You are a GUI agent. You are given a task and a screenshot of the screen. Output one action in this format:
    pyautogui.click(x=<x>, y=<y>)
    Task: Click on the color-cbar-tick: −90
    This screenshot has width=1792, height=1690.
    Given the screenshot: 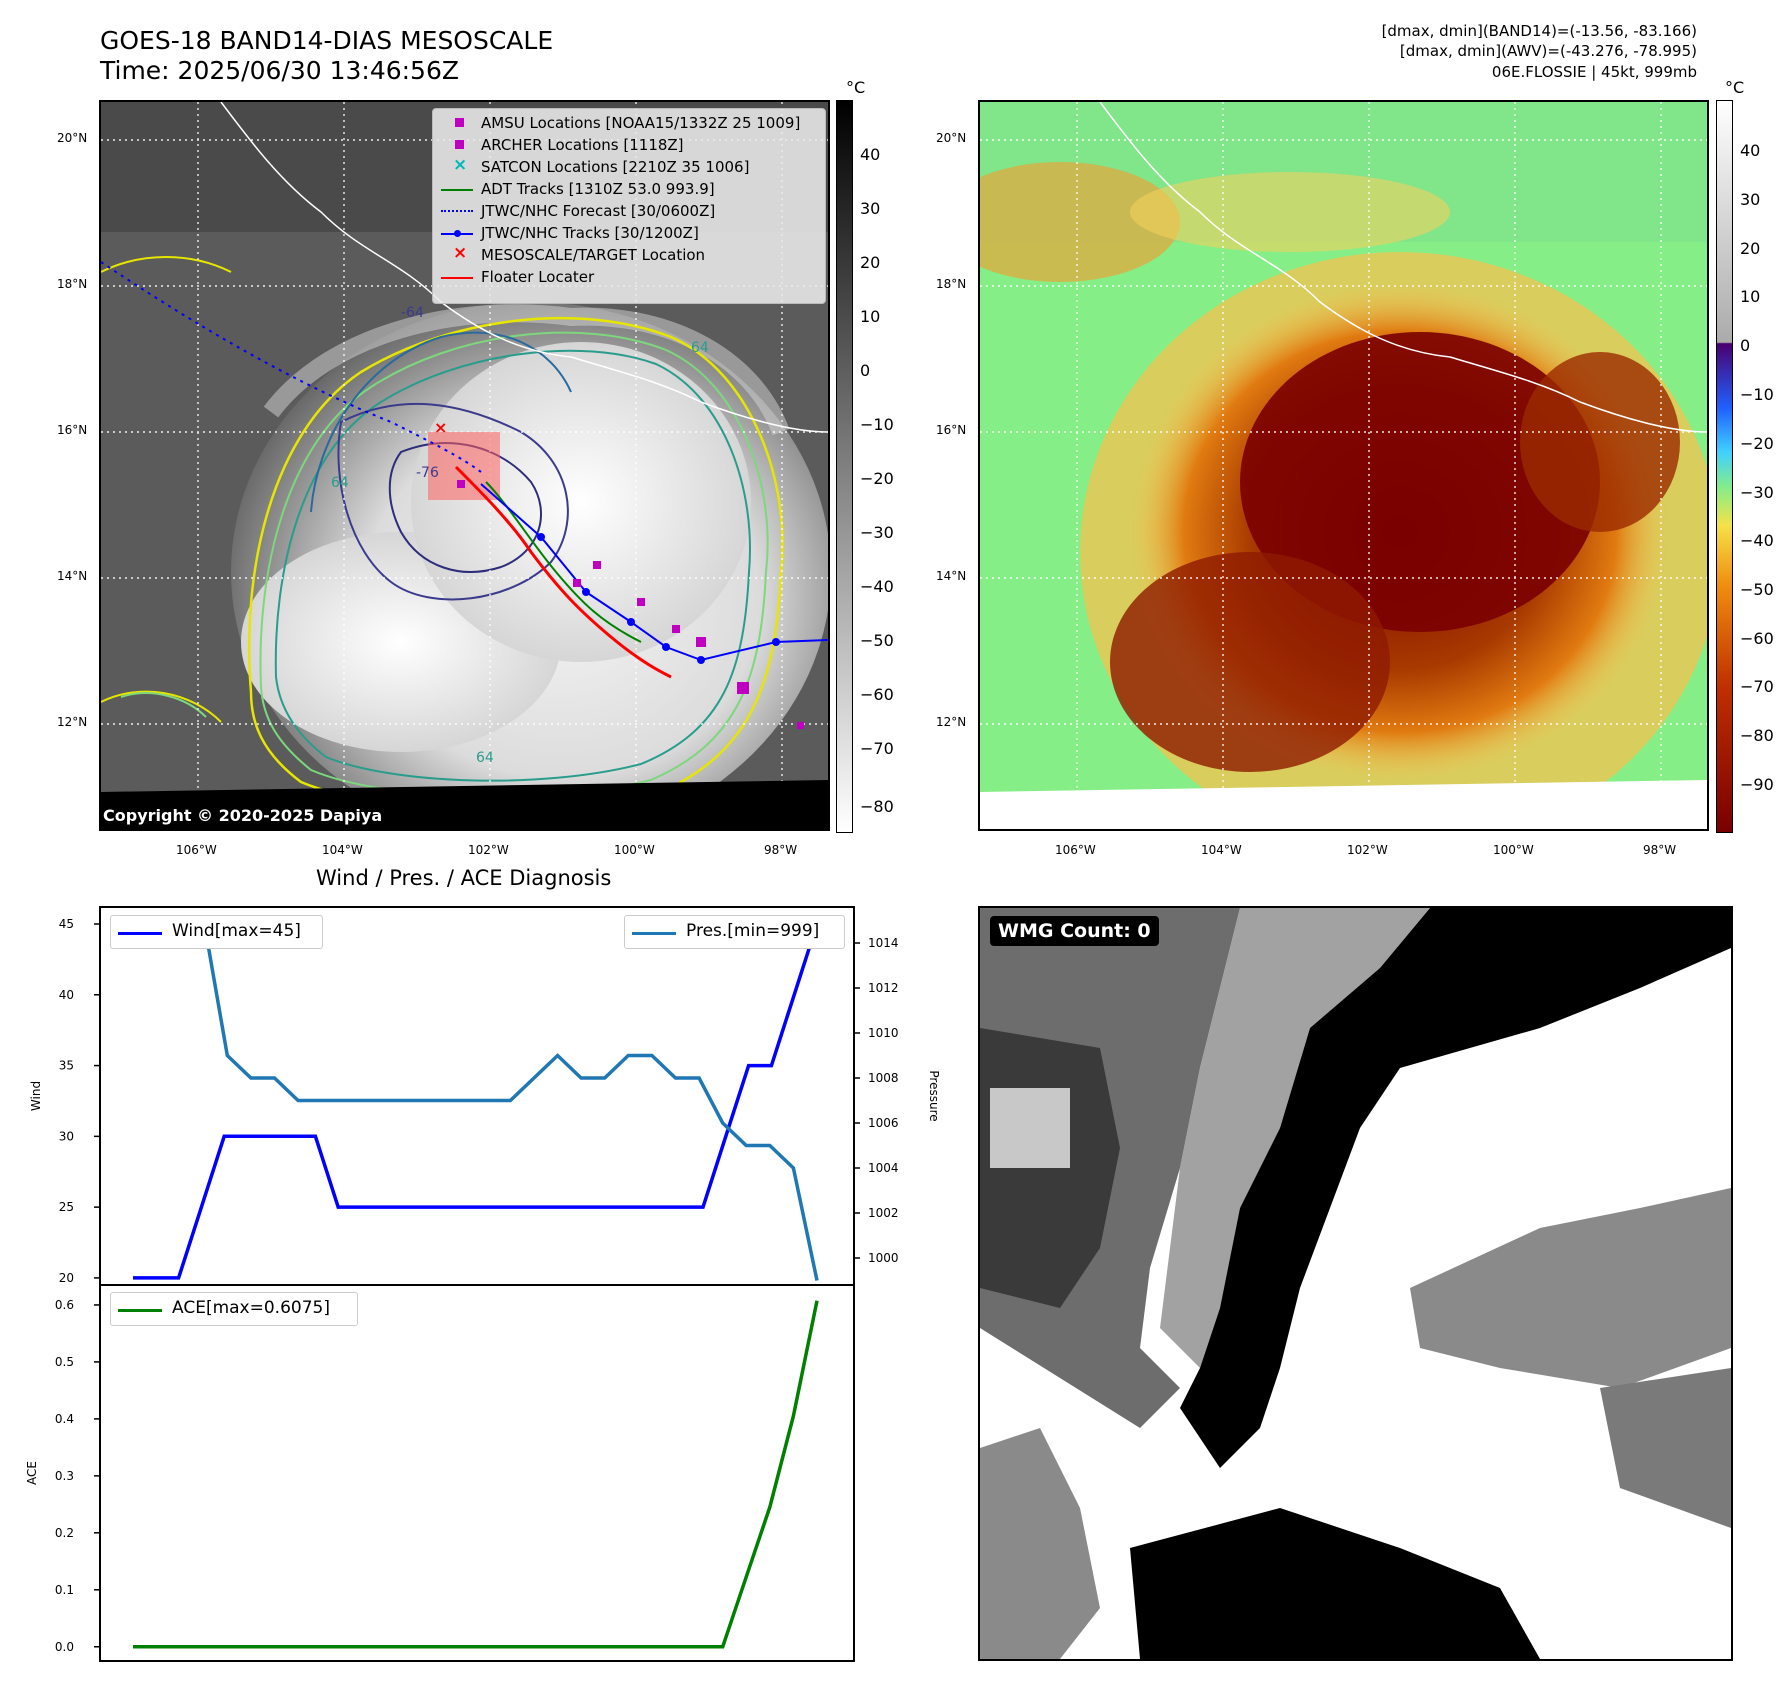 What is the action you would take?
    pyautogui.click(x=1757, y=784)
    